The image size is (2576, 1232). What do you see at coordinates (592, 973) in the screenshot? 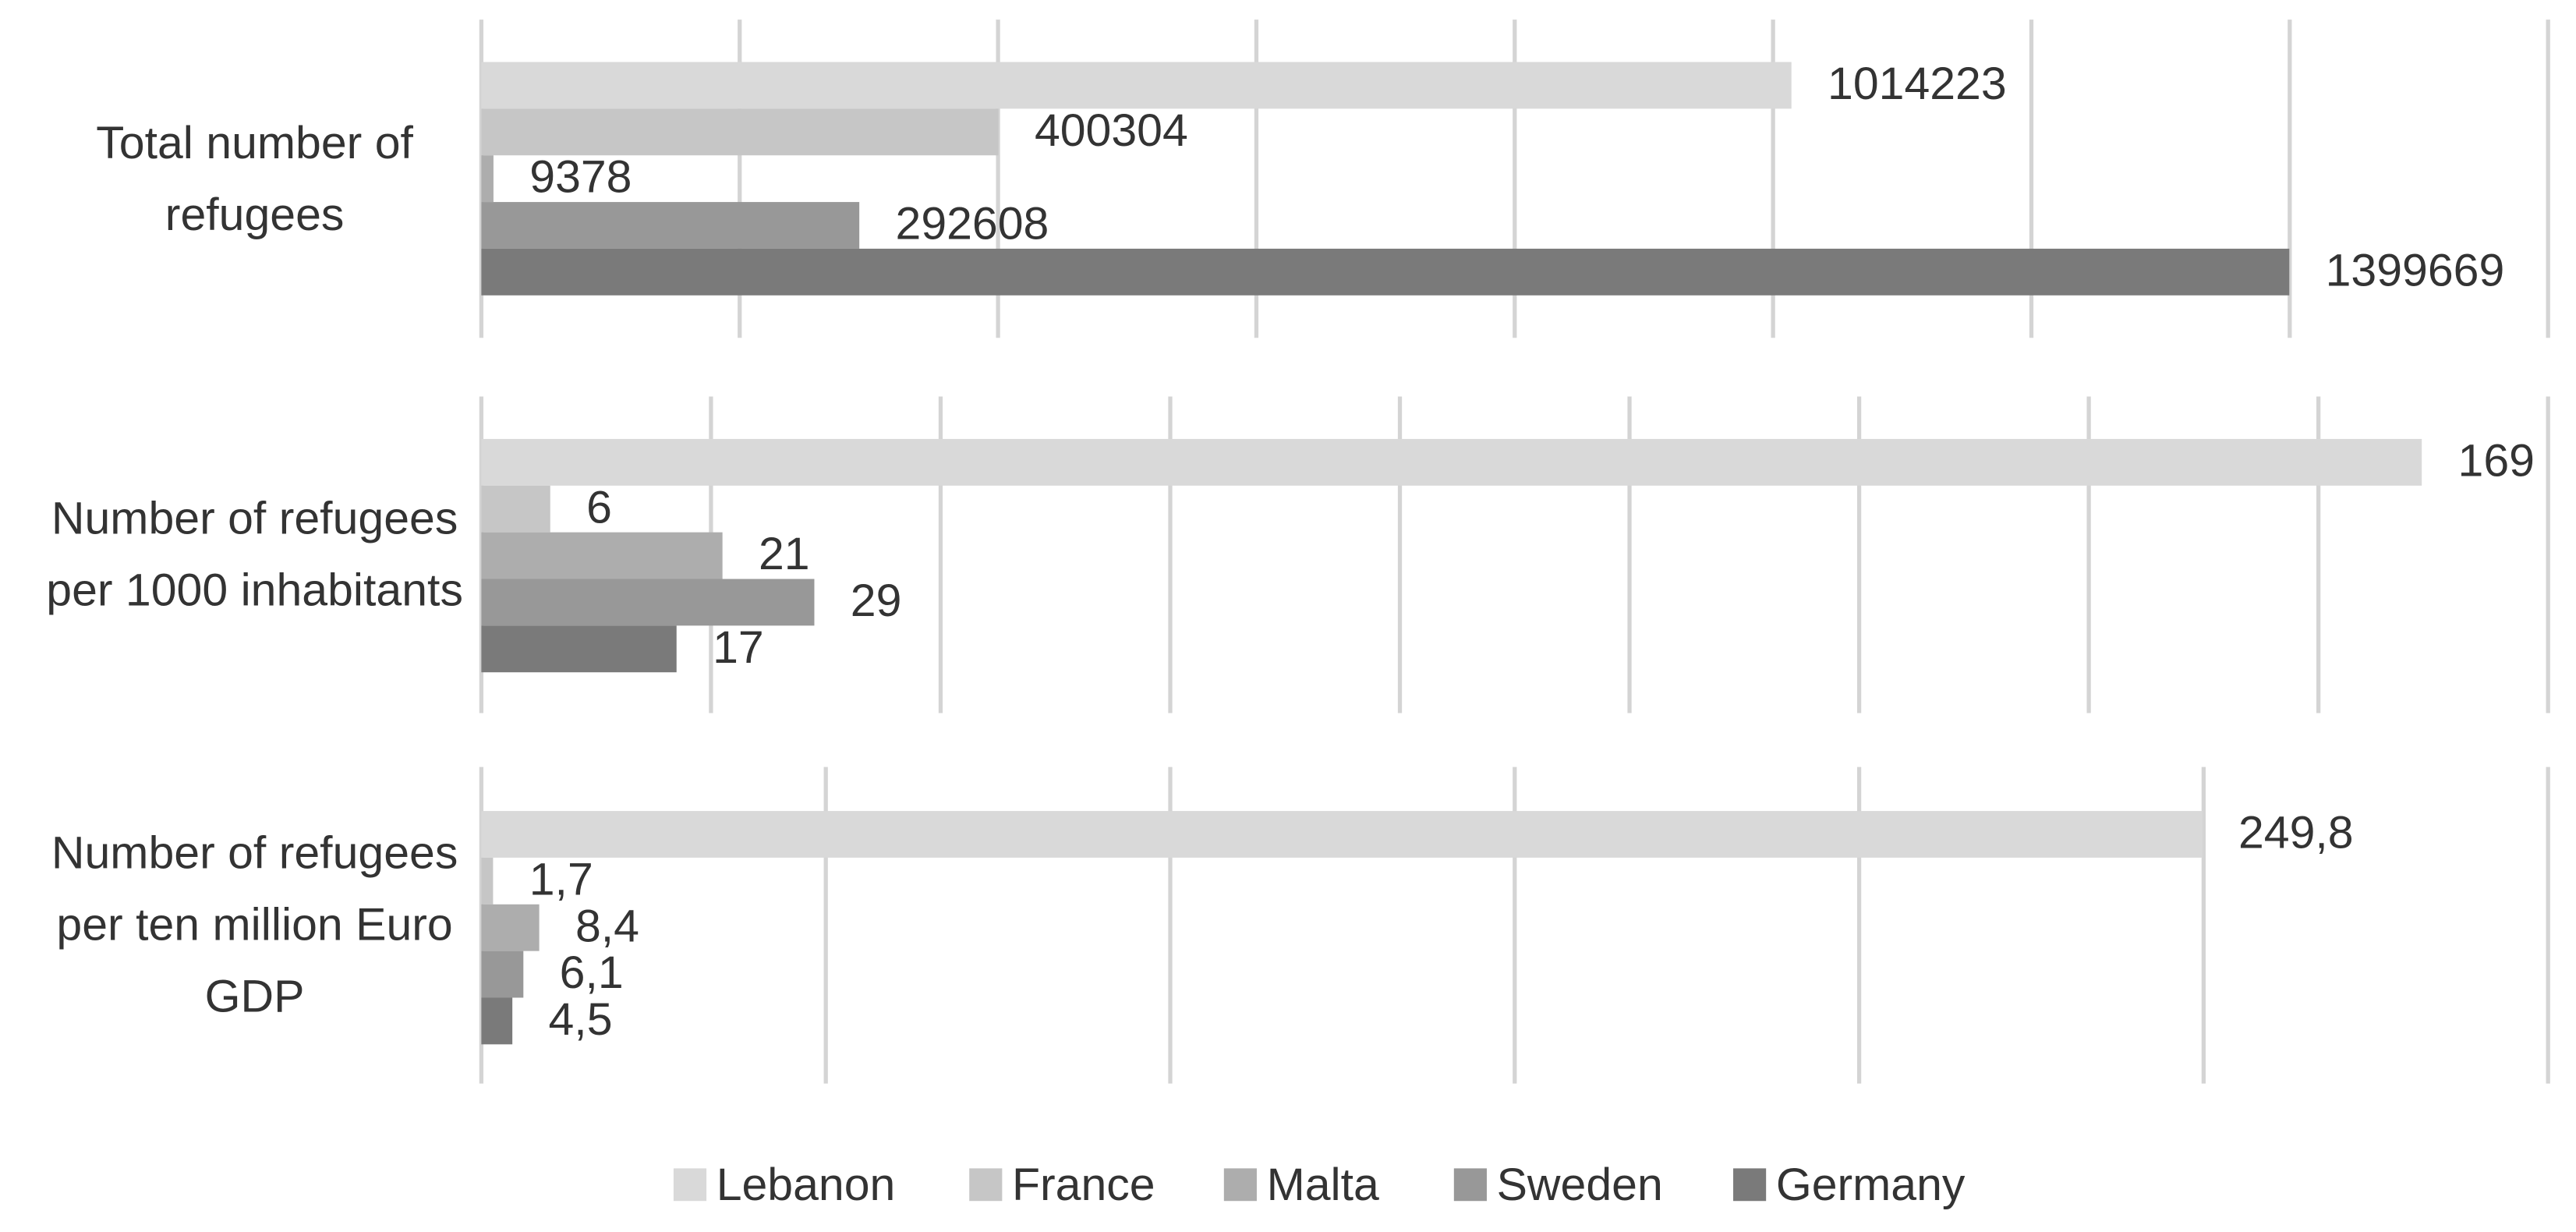
I see `value-label: 6,1` at bounding box center [592, 973].